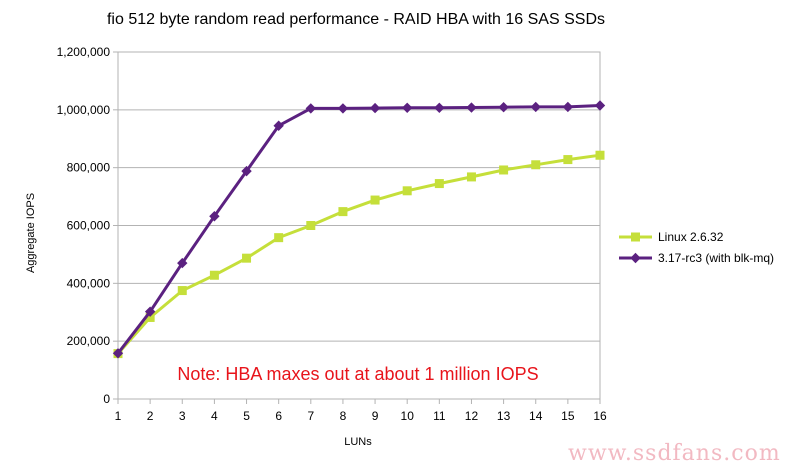  I want to click on x-tick-label: 12, so click(472, 416).